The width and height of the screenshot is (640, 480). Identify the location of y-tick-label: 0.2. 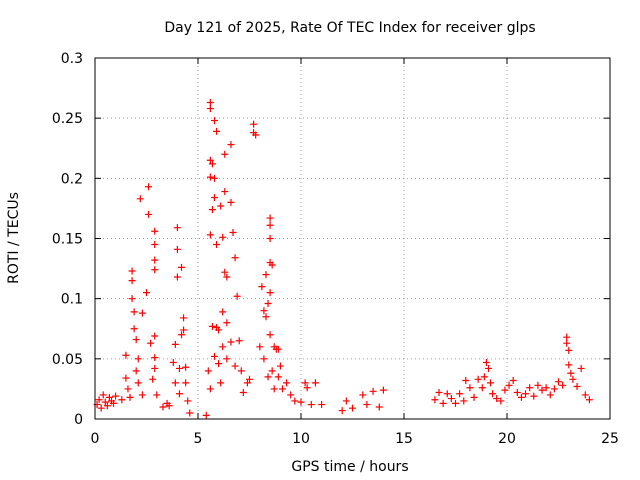
(72, 179).